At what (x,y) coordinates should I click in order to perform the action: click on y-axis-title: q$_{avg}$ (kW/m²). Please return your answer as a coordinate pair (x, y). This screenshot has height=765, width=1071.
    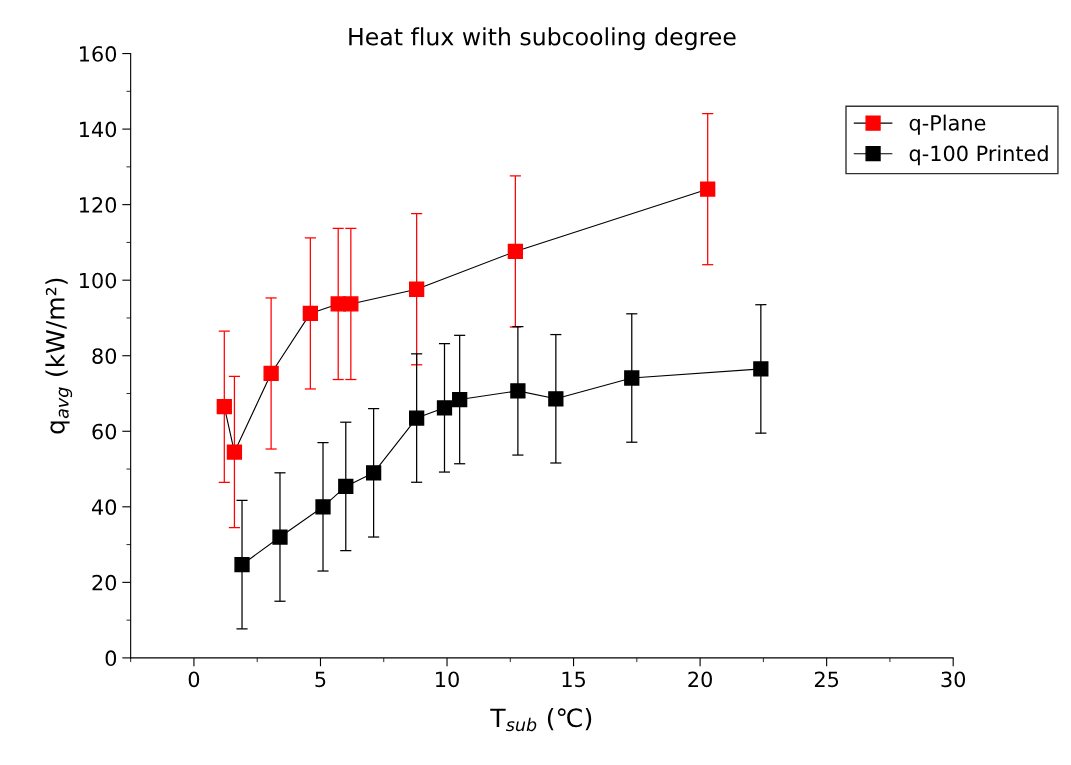
    Looking at the image, I should click on (59, 356).